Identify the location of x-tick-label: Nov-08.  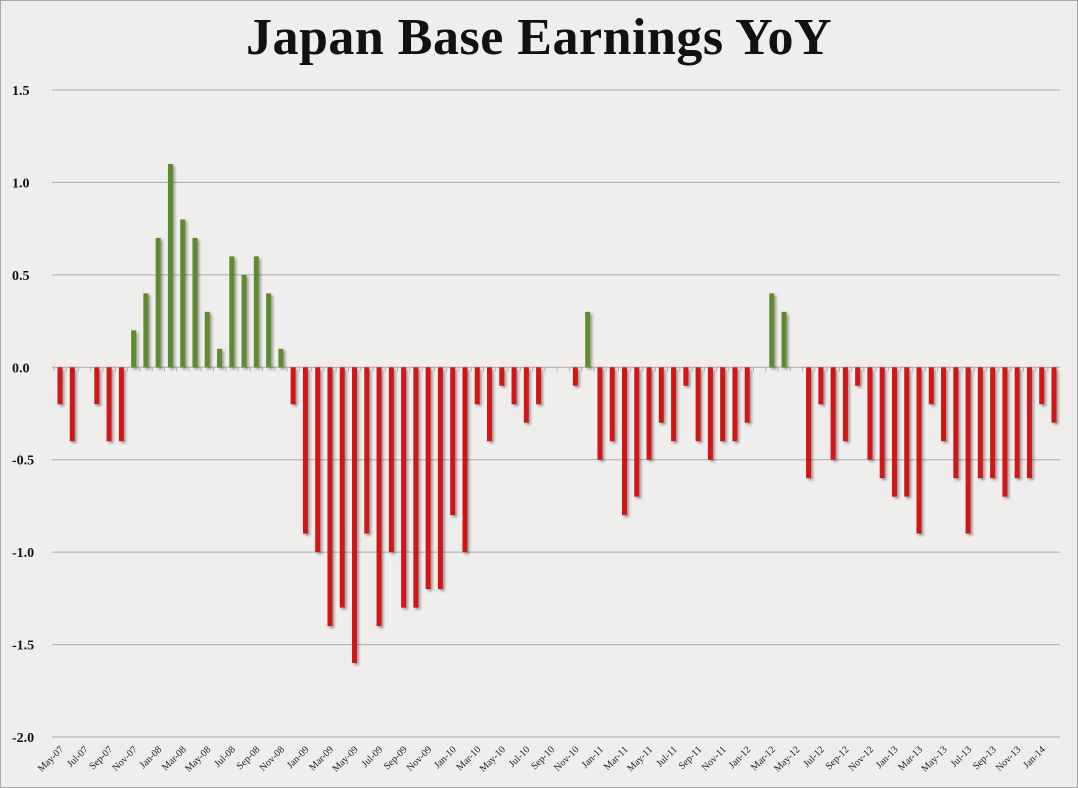
(272, 758).